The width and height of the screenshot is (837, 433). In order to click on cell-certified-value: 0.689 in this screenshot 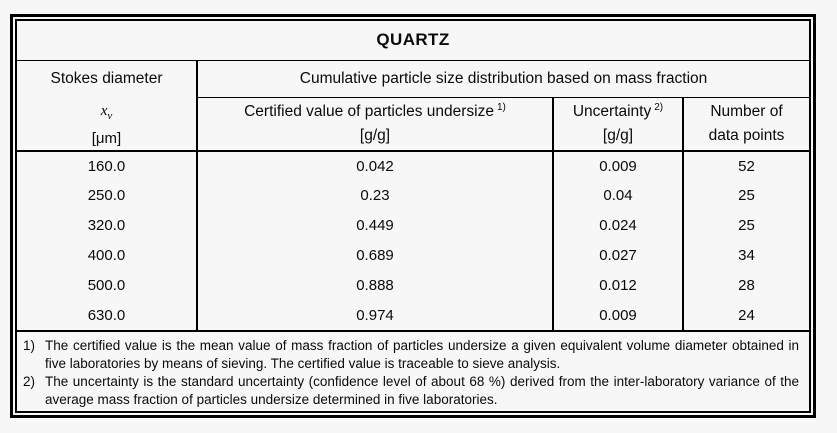, I will do `click(375, 255)`.